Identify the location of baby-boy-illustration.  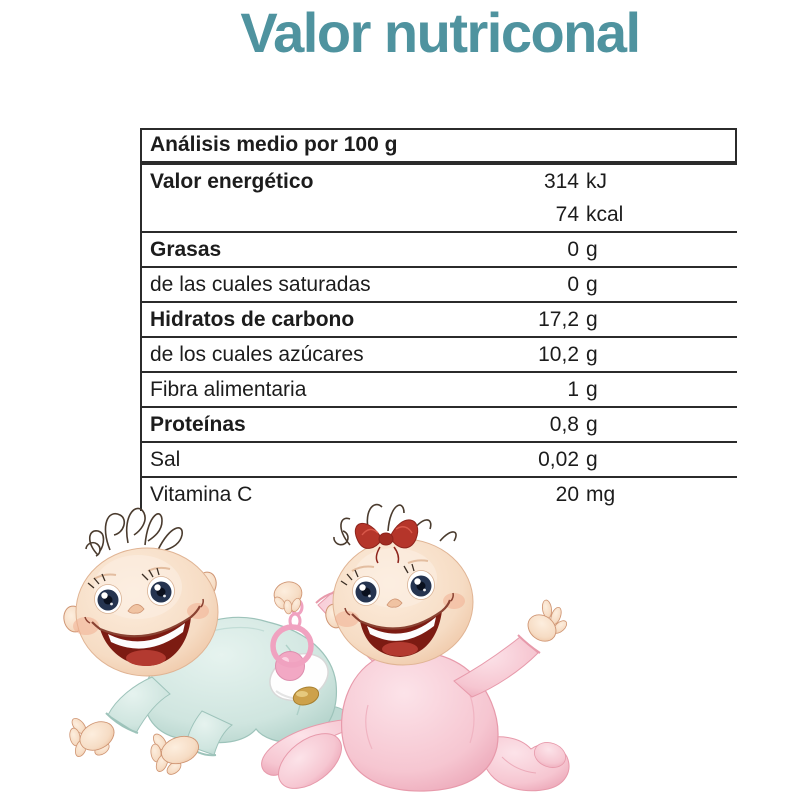
(206, 641).